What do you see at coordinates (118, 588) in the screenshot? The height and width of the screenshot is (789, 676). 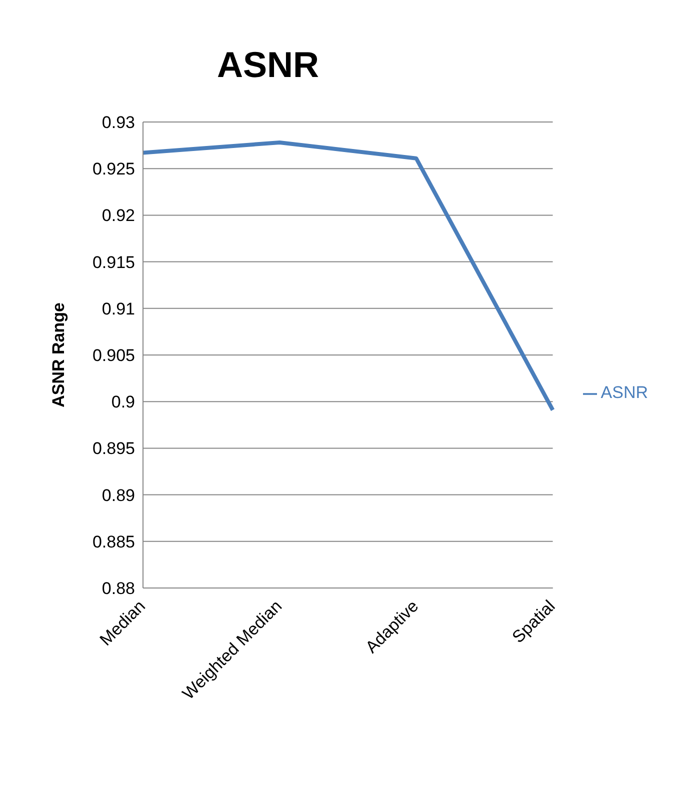 I see `y-tick-label: 0.88` at bounding box center [118, 588].